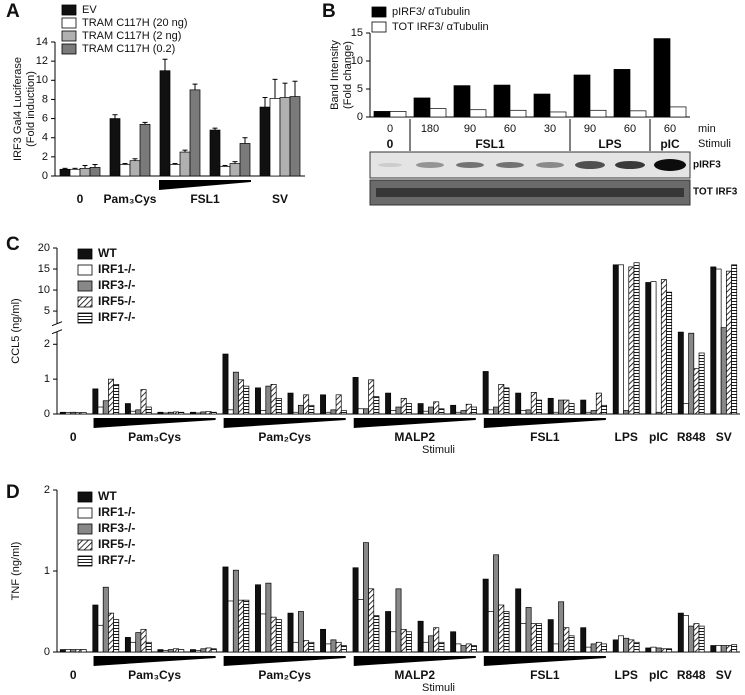 The image size is (745, 695). I want to click on x-tick-label: FSL1, so click(205, 199).